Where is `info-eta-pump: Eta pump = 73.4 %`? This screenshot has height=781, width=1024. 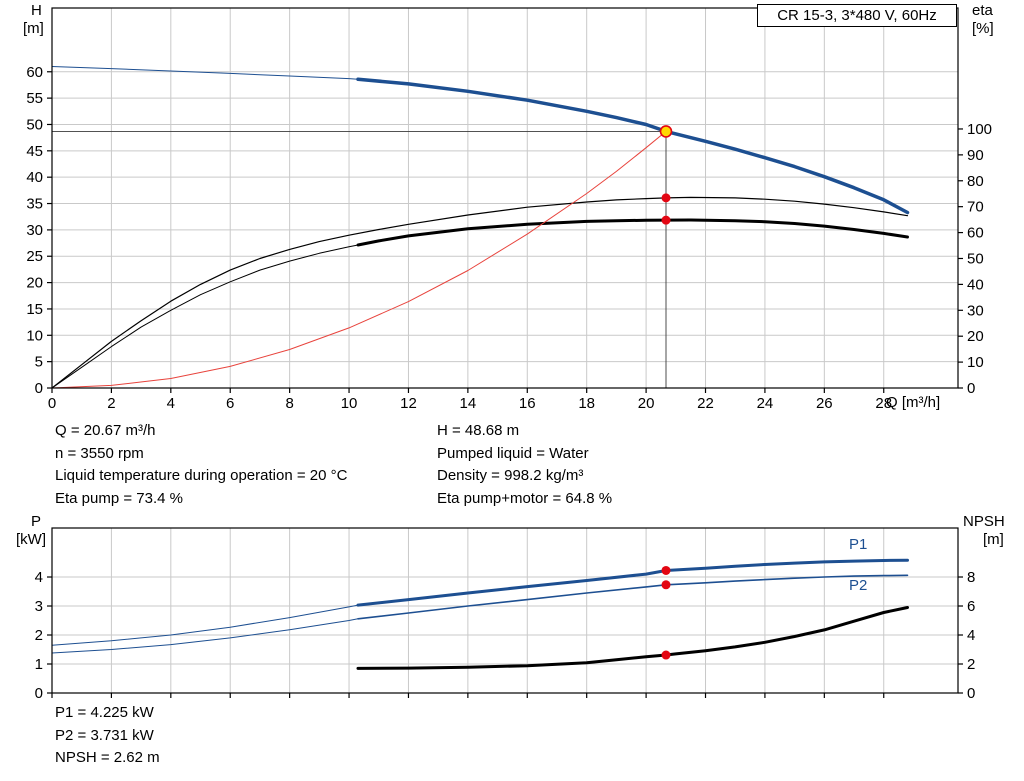 info-eta-pump: Eta pump = 73.4 % is located at coordinates (119, 498).